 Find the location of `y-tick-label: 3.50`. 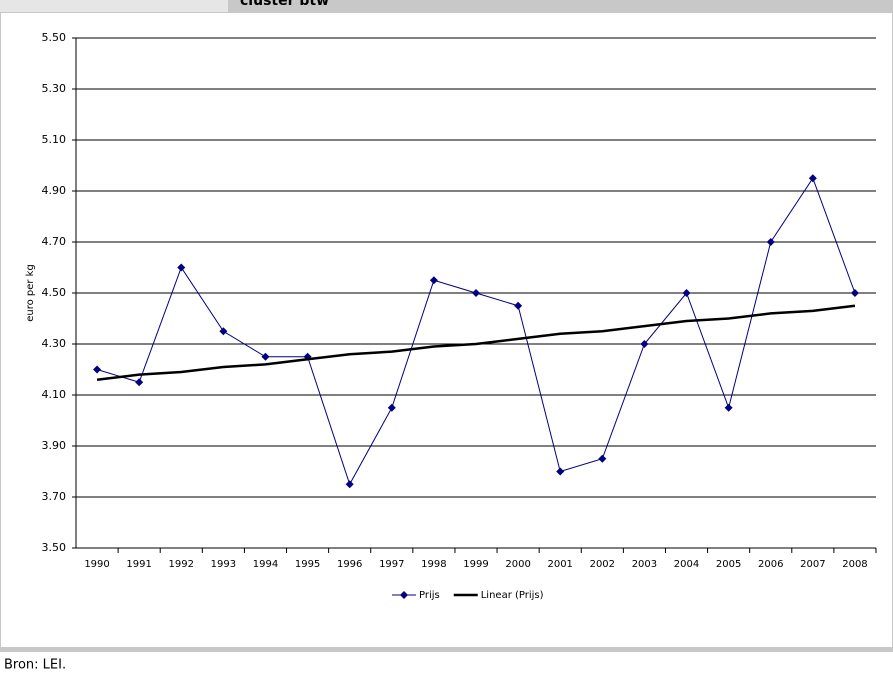

y-tick-label: 3.50 is located at coordinates (54, 547).